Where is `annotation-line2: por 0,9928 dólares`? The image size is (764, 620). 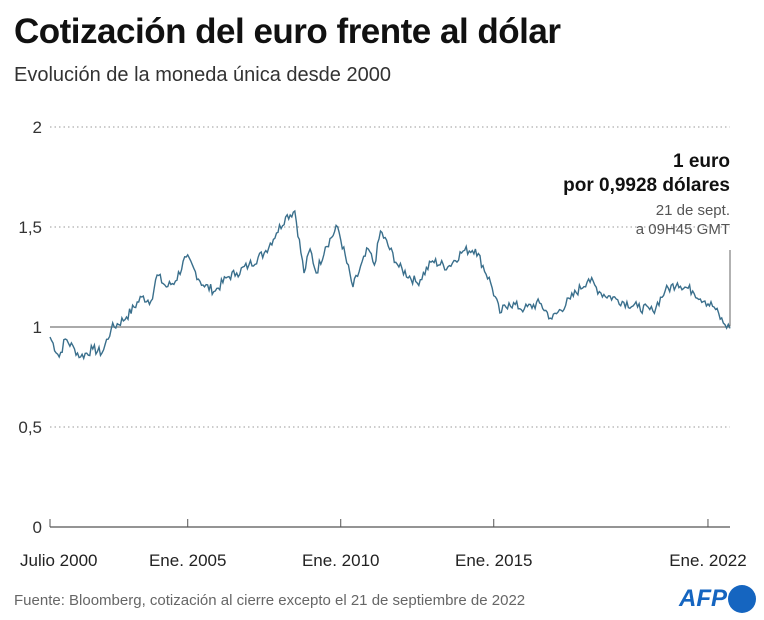 annotation-line2: por 0,9928 dólares is located at coordinates (646, 185).